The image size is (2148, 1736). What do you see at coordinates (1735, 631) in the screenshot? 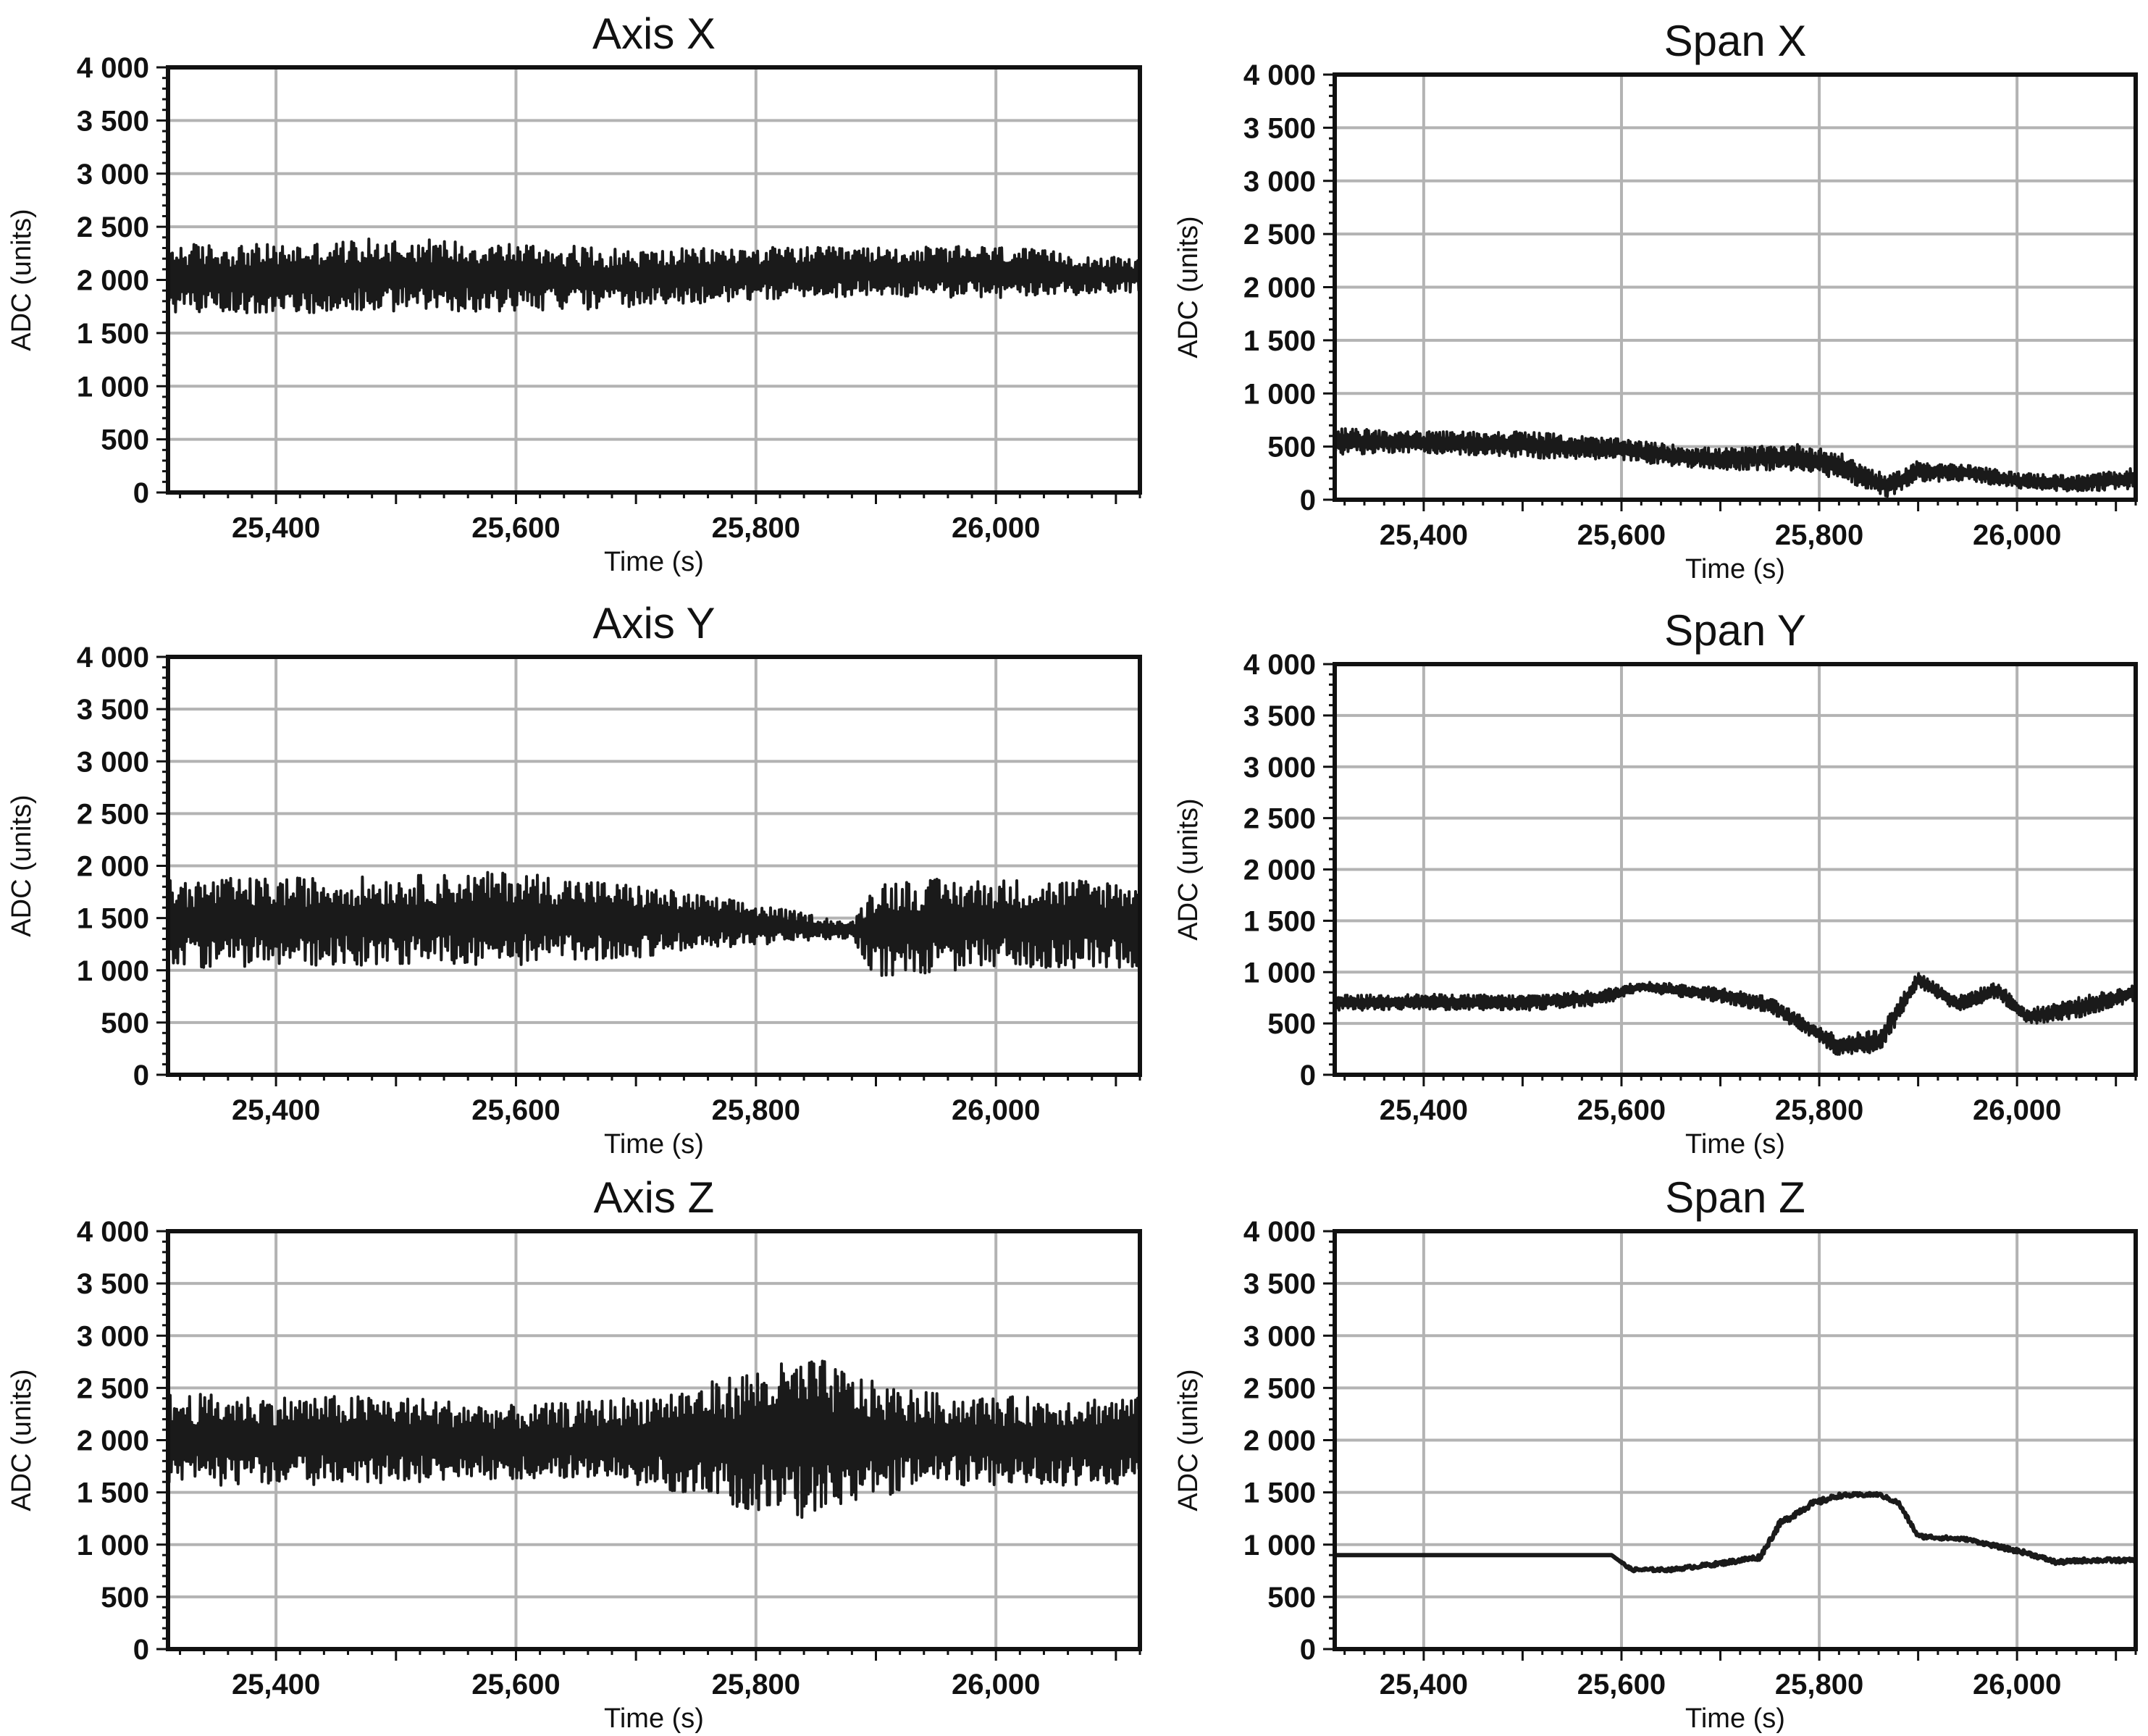
I see `chart-title: Span Y` at bounding box center [1735, 631].